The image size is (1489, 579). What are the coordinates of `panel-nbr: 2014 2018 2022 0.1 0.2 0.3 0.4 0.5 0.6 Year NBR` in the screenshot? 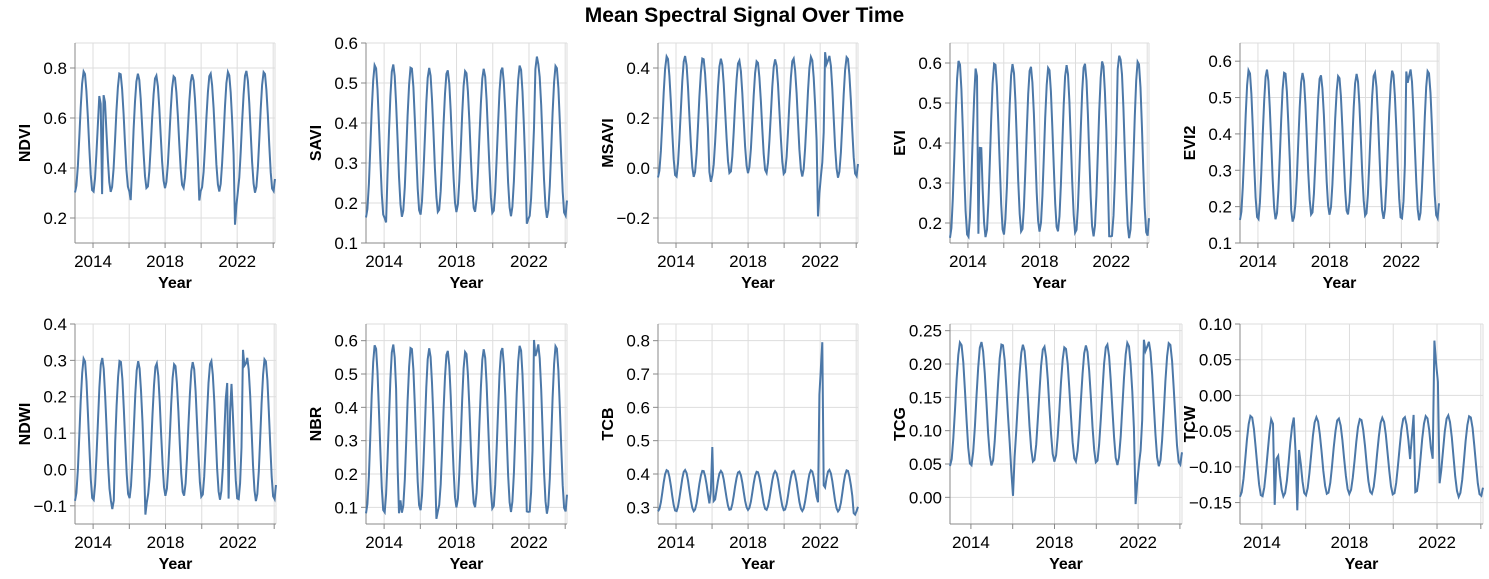 It's located at (438, 448).